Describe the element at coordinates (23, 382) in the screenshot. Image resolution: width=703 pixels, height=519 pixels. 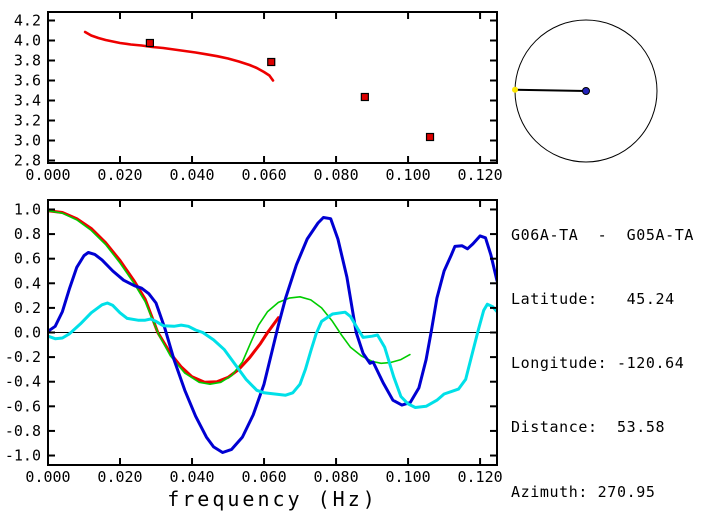
I see `y-tick-label: -0.4` at that location.